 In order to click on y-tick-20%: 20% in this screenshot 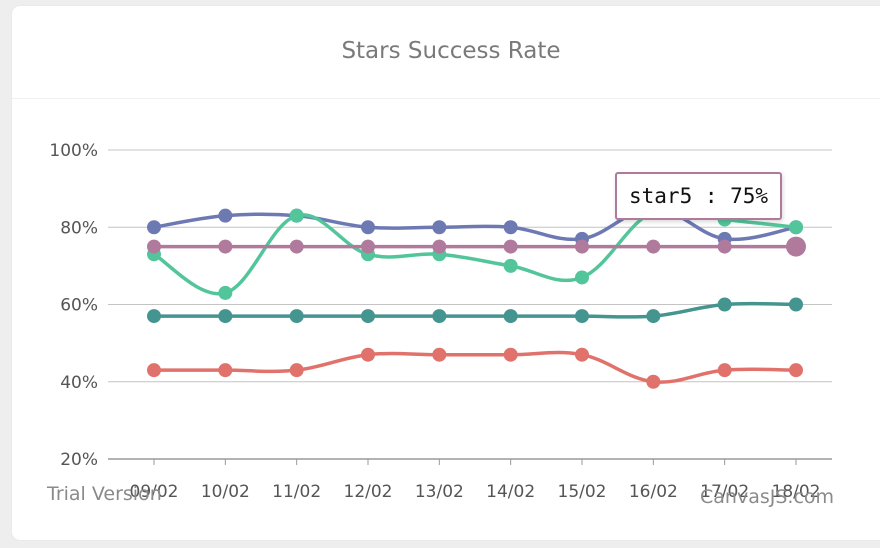, I will do `click(79, 460)`.